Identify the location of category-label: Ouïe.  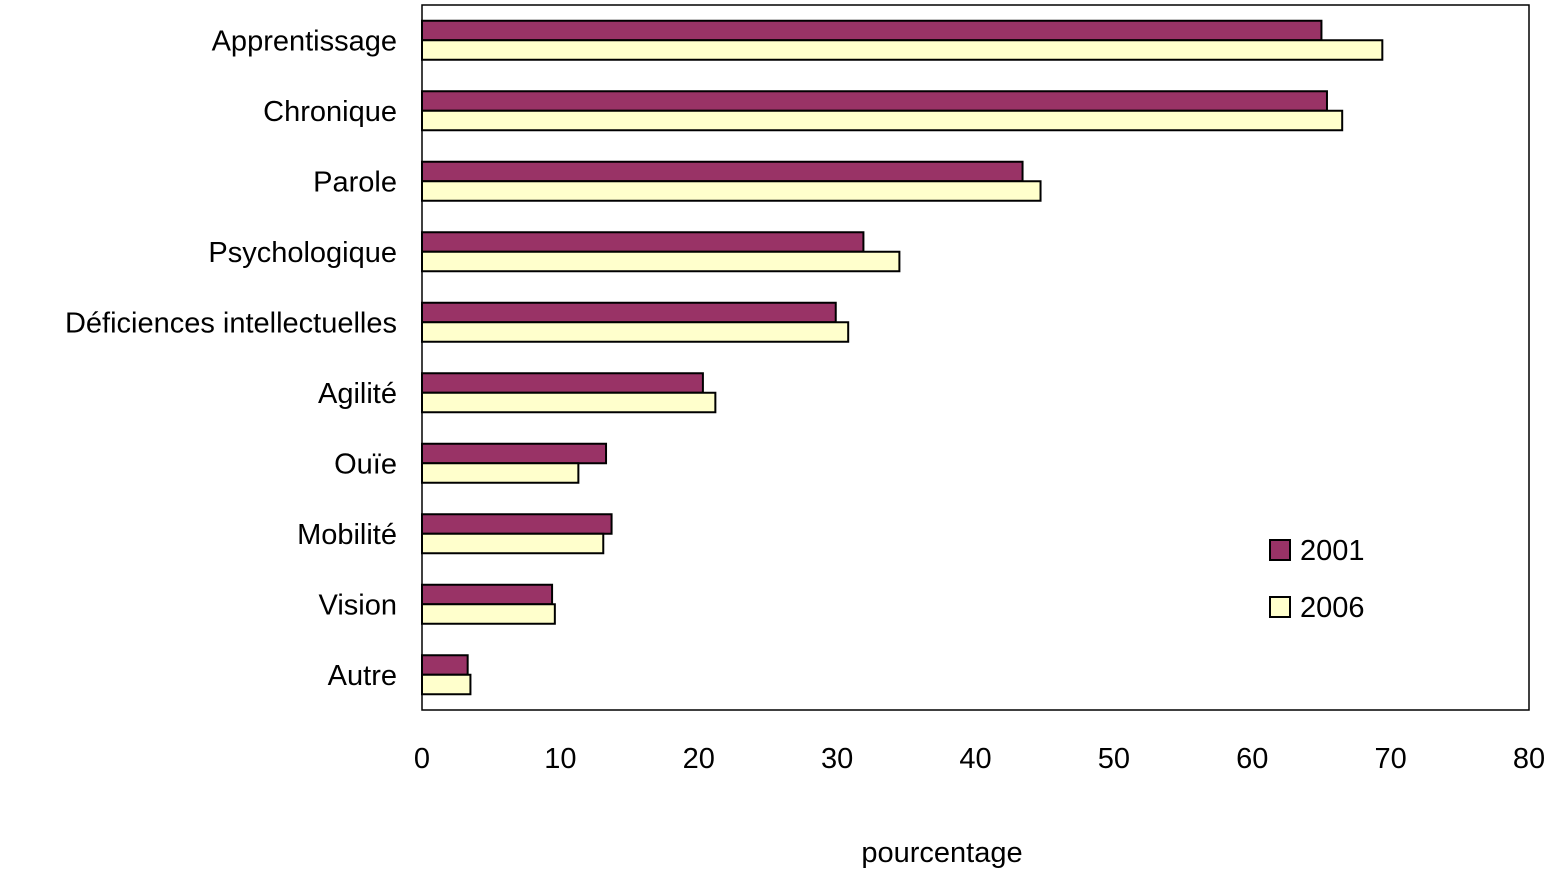
(365, 464).